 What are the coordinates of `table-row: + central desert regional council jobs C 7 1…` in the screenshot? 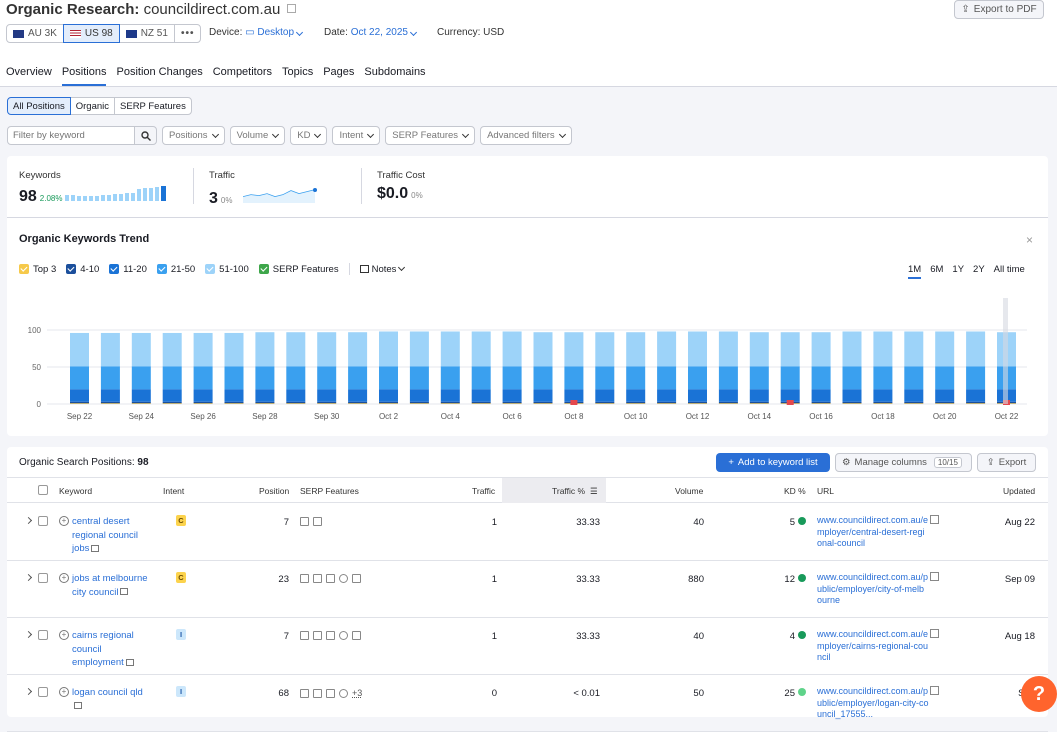 It's located at (527, 532).